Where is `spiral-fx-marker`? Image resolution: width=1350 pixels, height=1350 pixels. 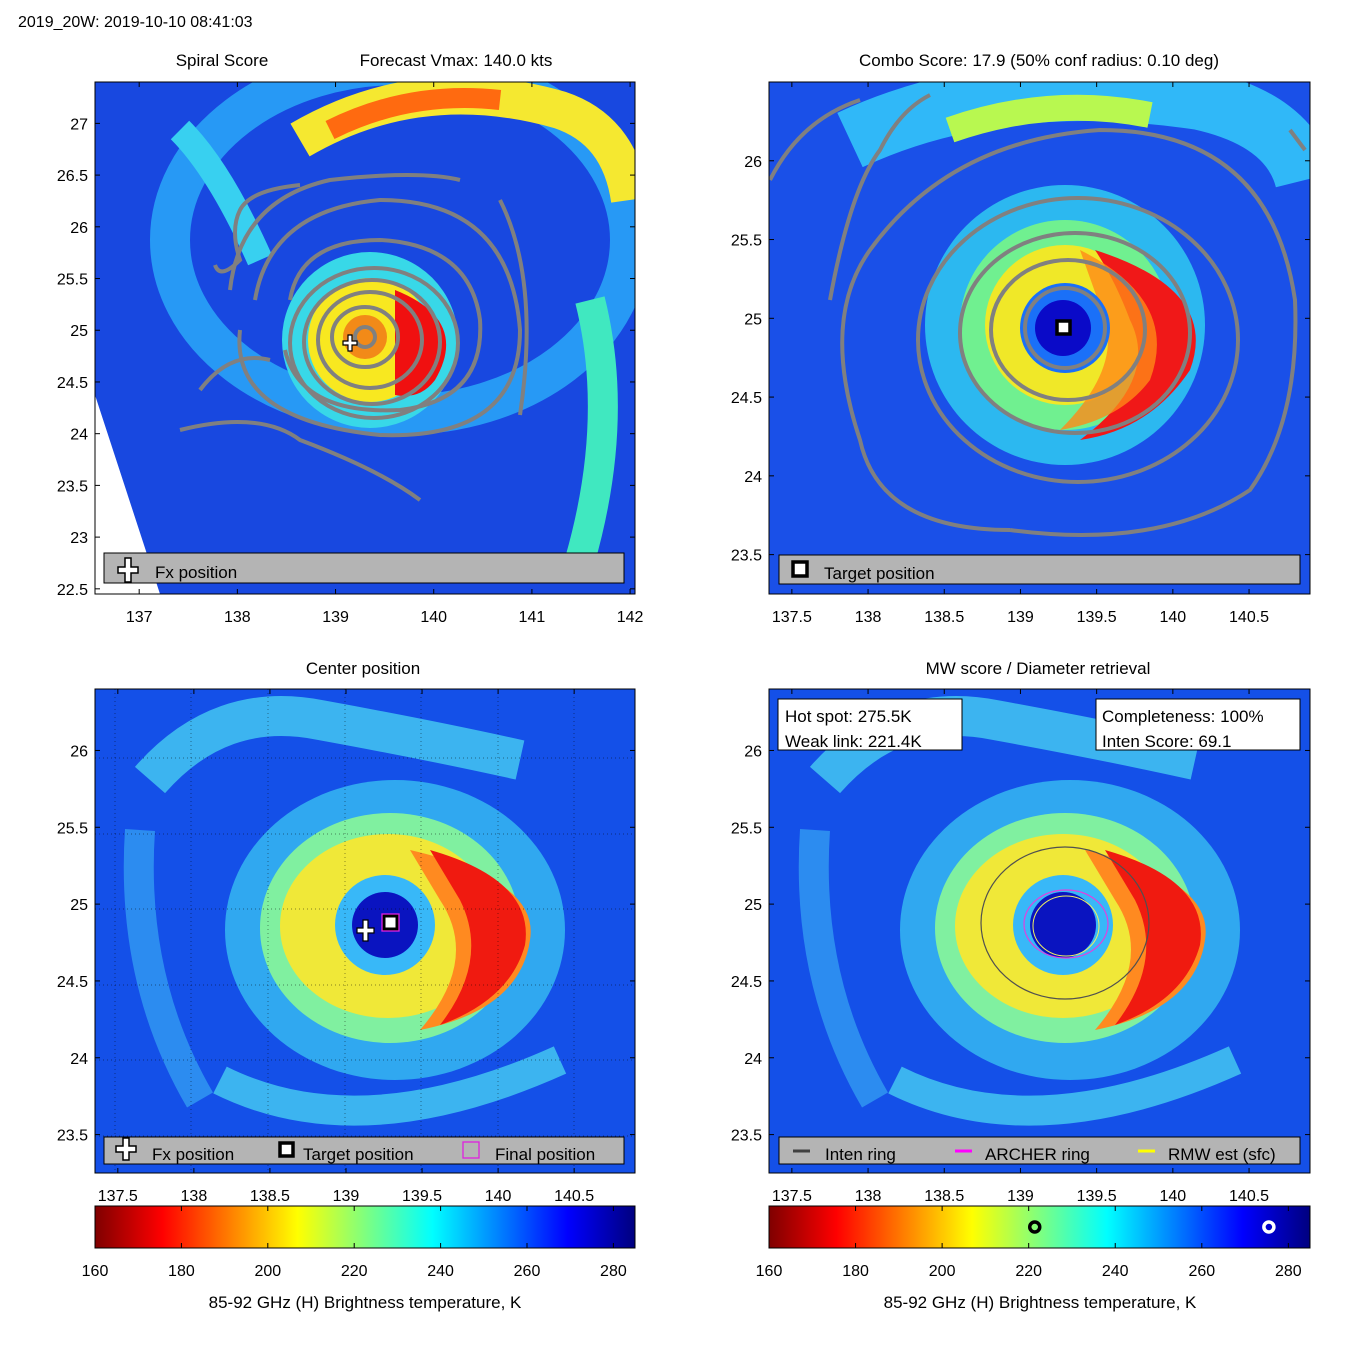 spiral-fx-marker is located at coordinates (350, 343).